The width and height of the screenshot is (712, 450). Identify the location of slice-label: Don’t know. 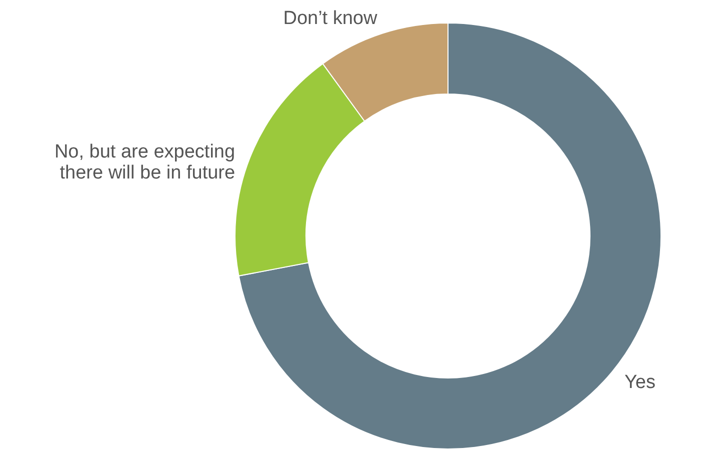
(330, 19).